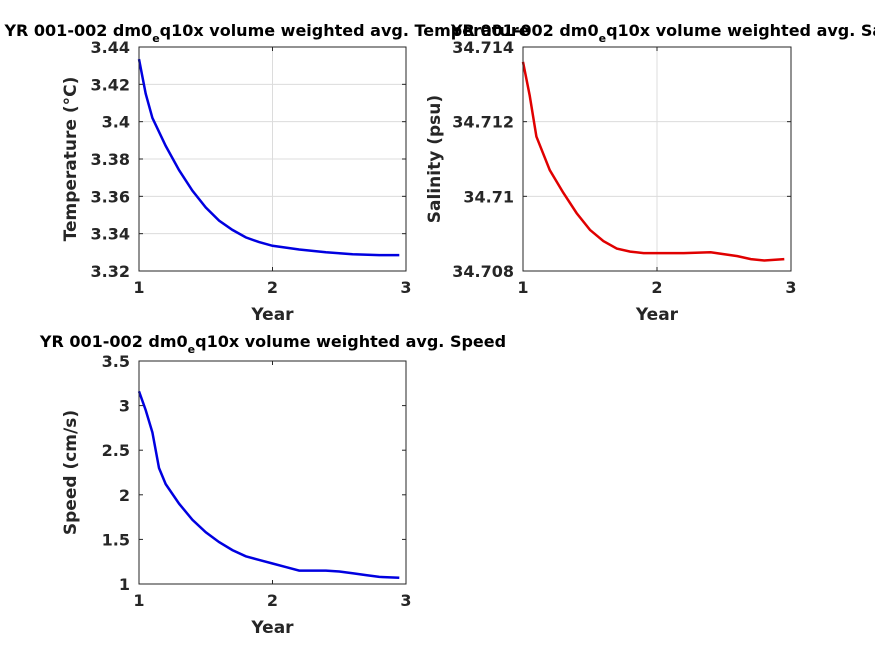 The width and height of the screenshot is (875, 656). I want to click on speed-axes-frame, so click(272, 472).